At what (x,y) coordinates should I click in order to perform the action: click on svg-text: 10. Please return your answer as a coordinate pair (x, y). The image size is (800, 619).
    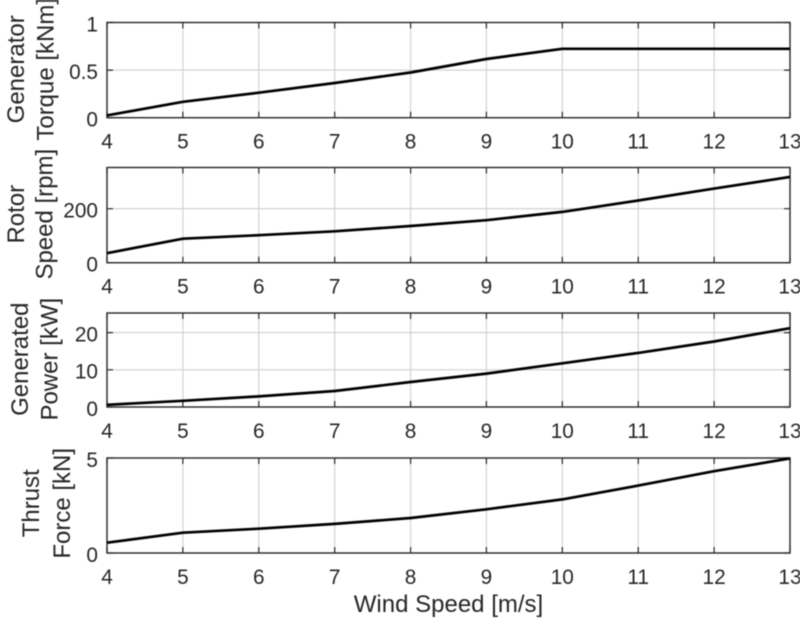
    Looking at the image, I should click on (86, 372).